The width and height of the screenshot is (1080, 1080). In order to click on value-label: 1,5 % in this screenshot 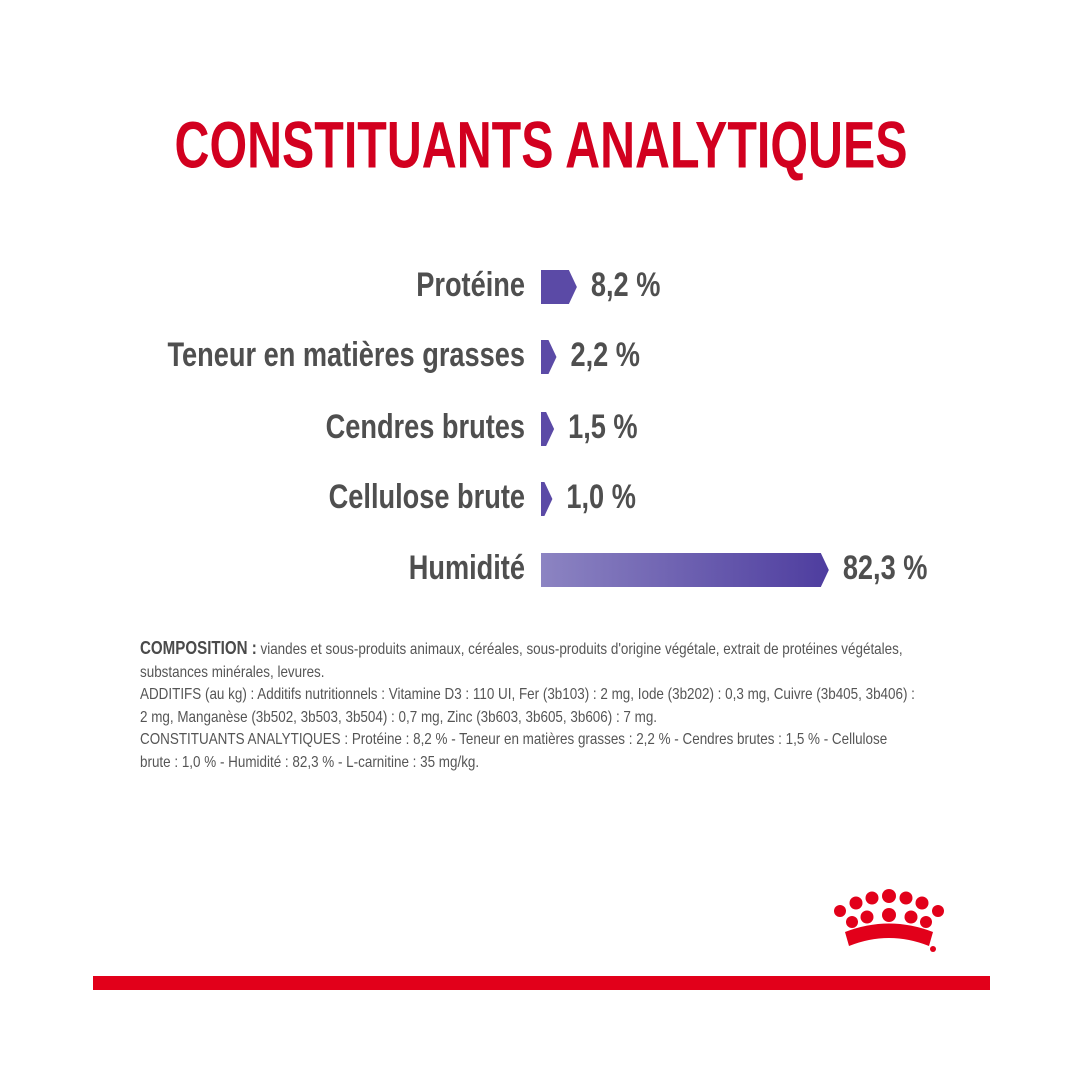, I will do `click(603, 426)`.